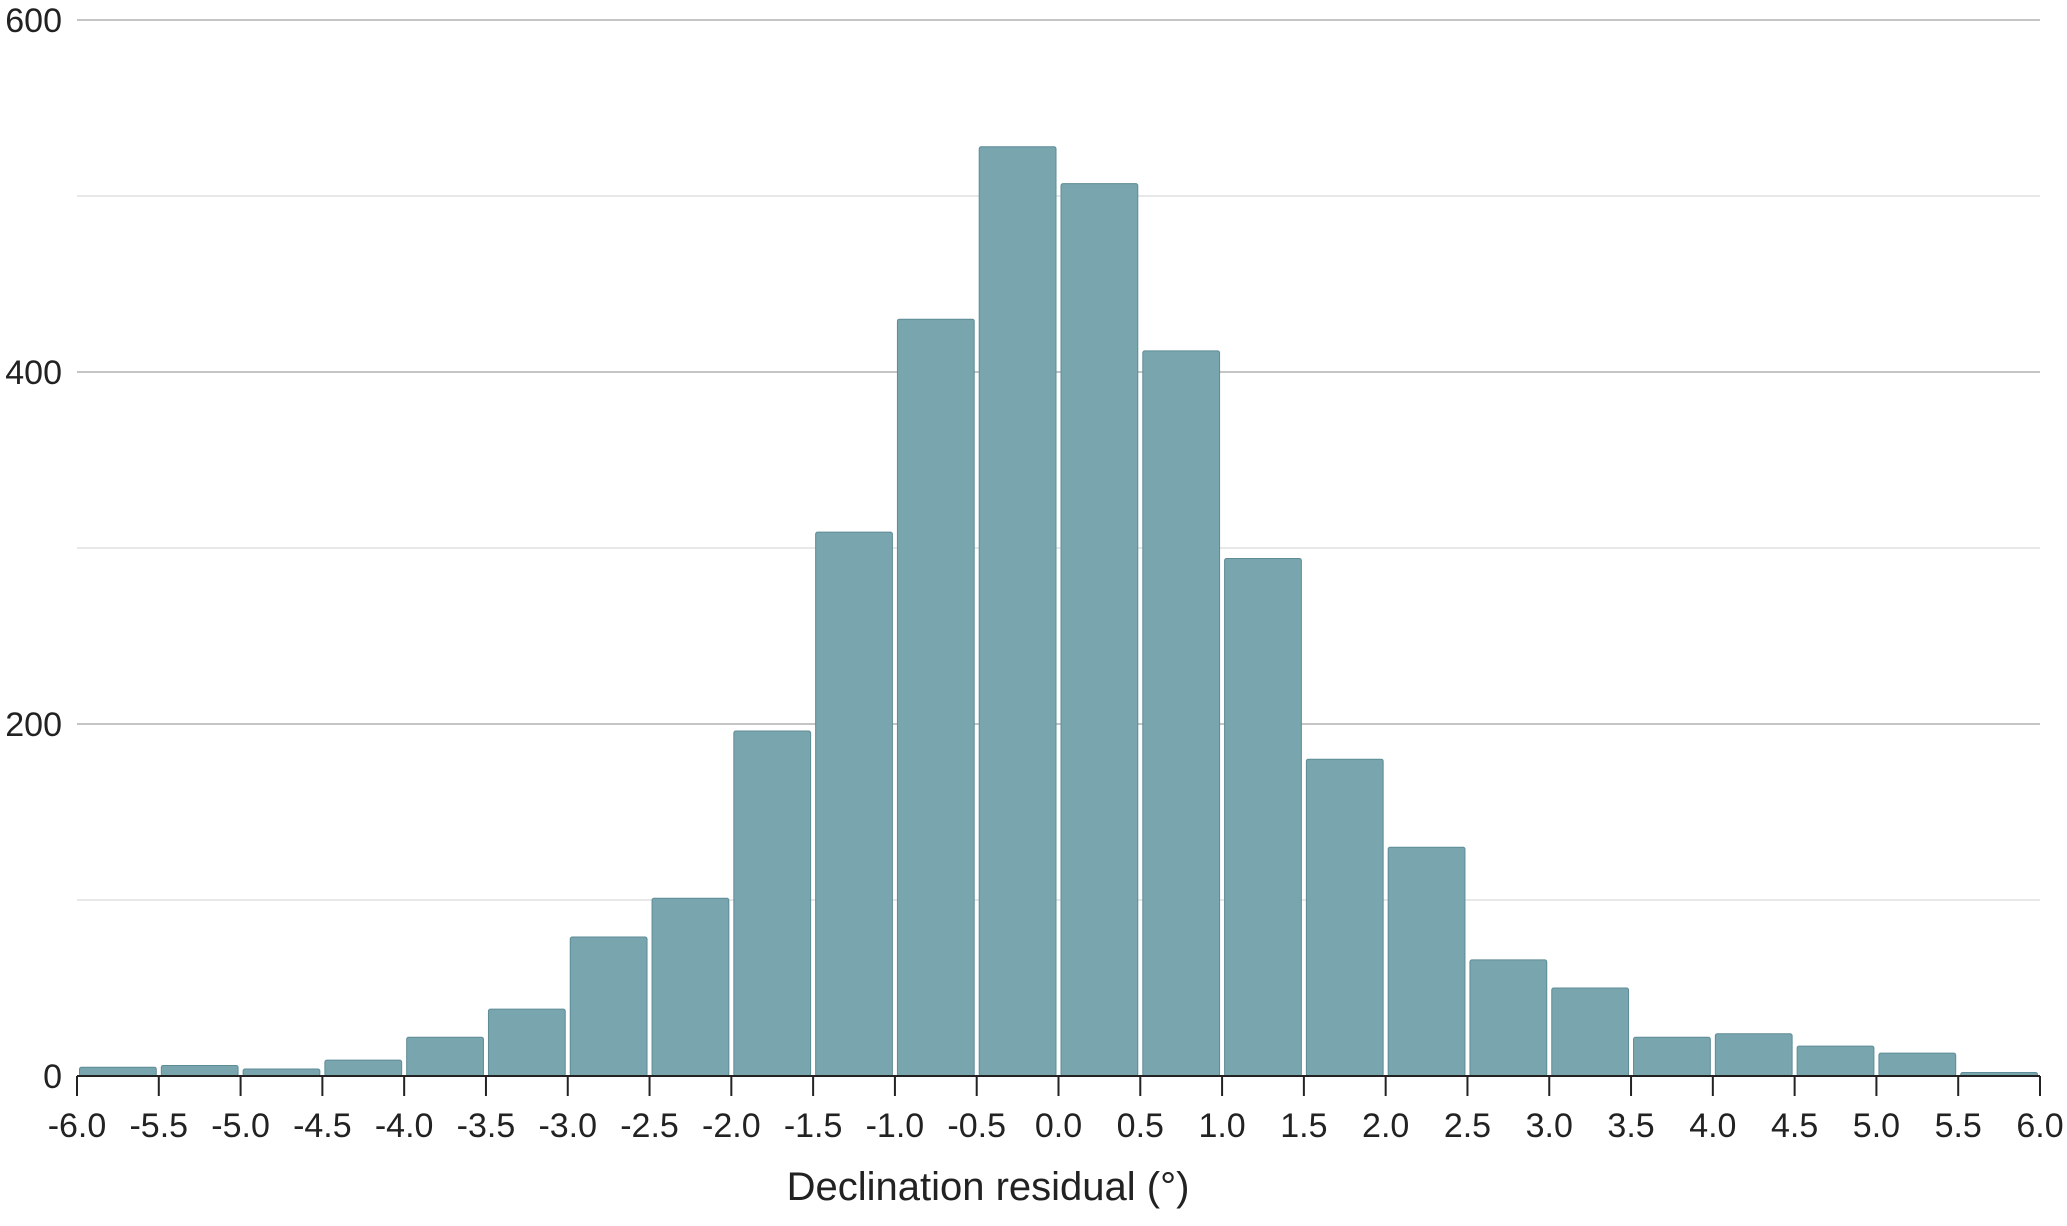  Describe the element at coordinates (158, 1126) in the screenshot. I see `x-tick-label: -5.5` at that location.